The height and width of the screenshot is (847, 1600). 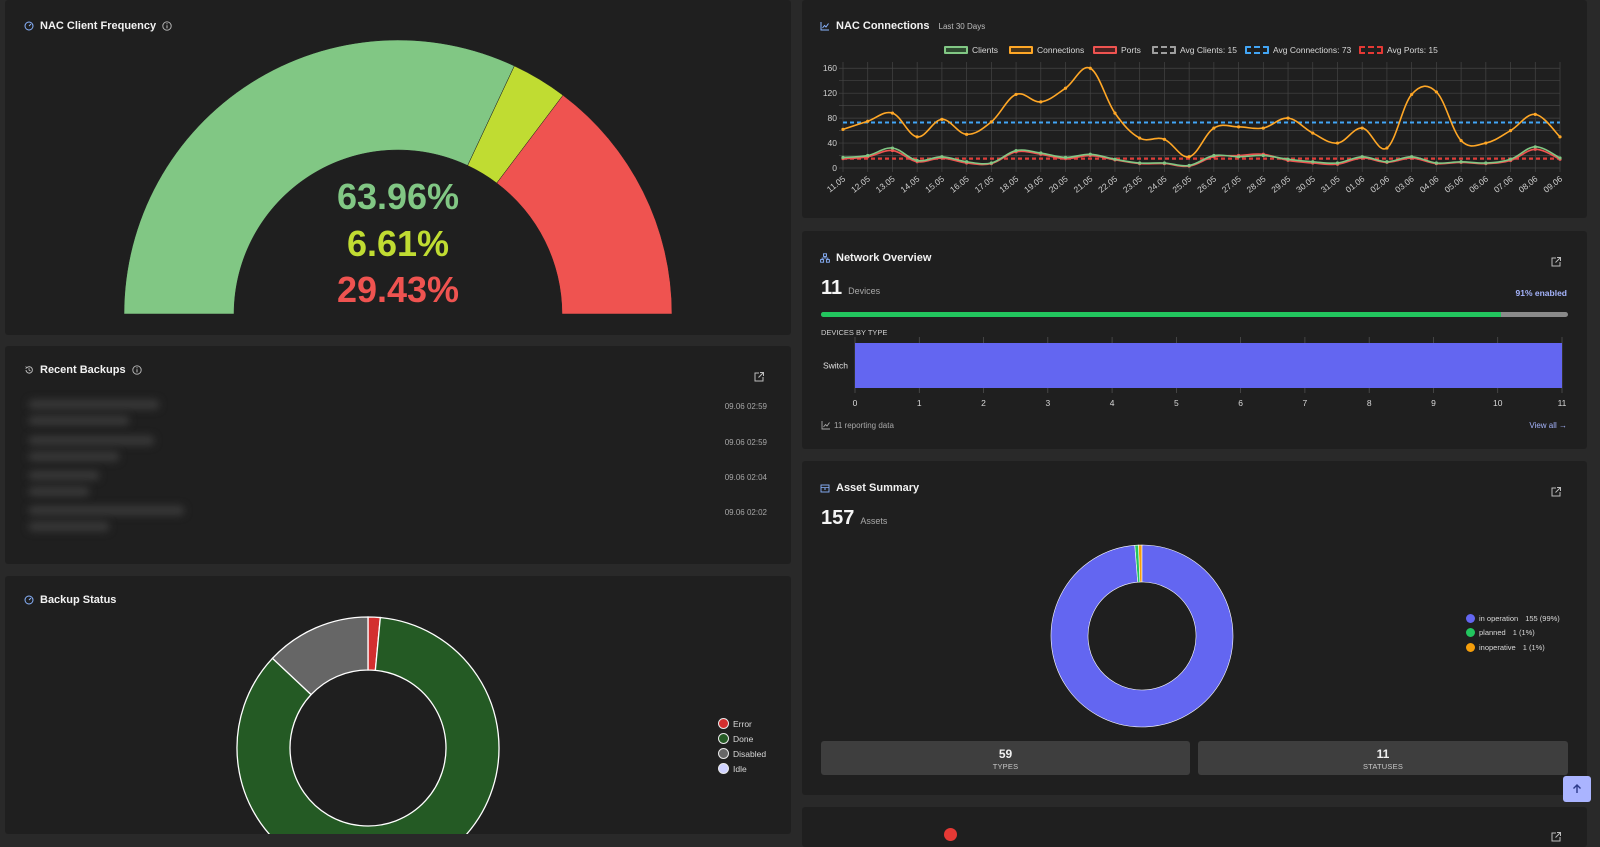 What do you see at coordinates (1298, 50) in the screenshot?
I see `legend-item-avg-connections: Avg Connections: 73` at bounding box center [1298, 50].